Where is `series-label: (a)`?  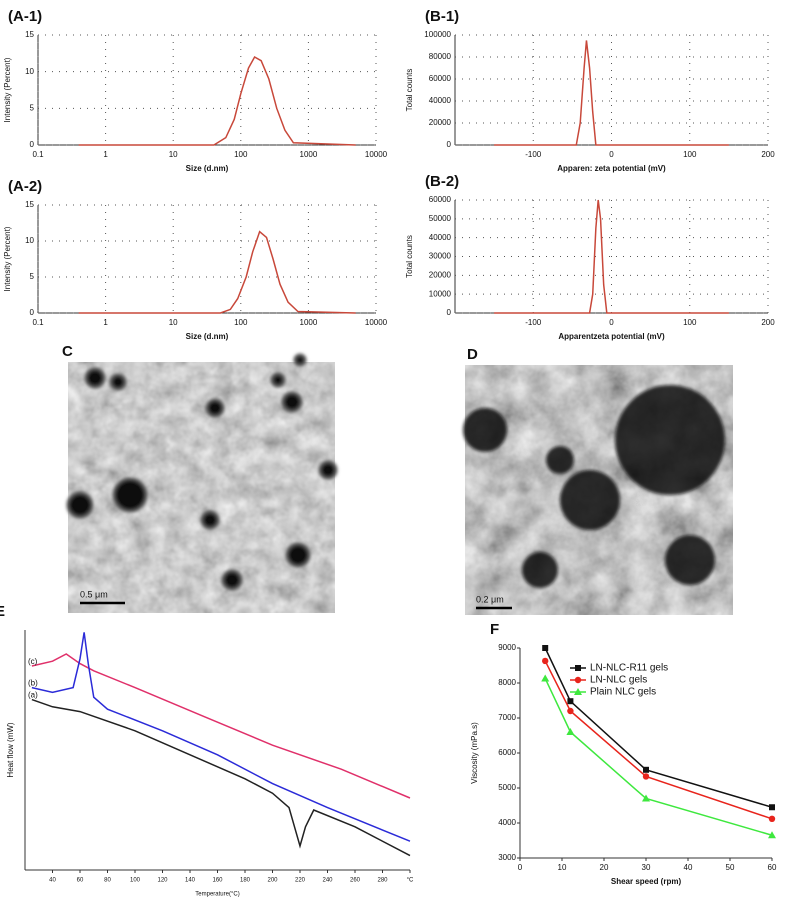 series-label: (a) is located at coordinates (33, 695).